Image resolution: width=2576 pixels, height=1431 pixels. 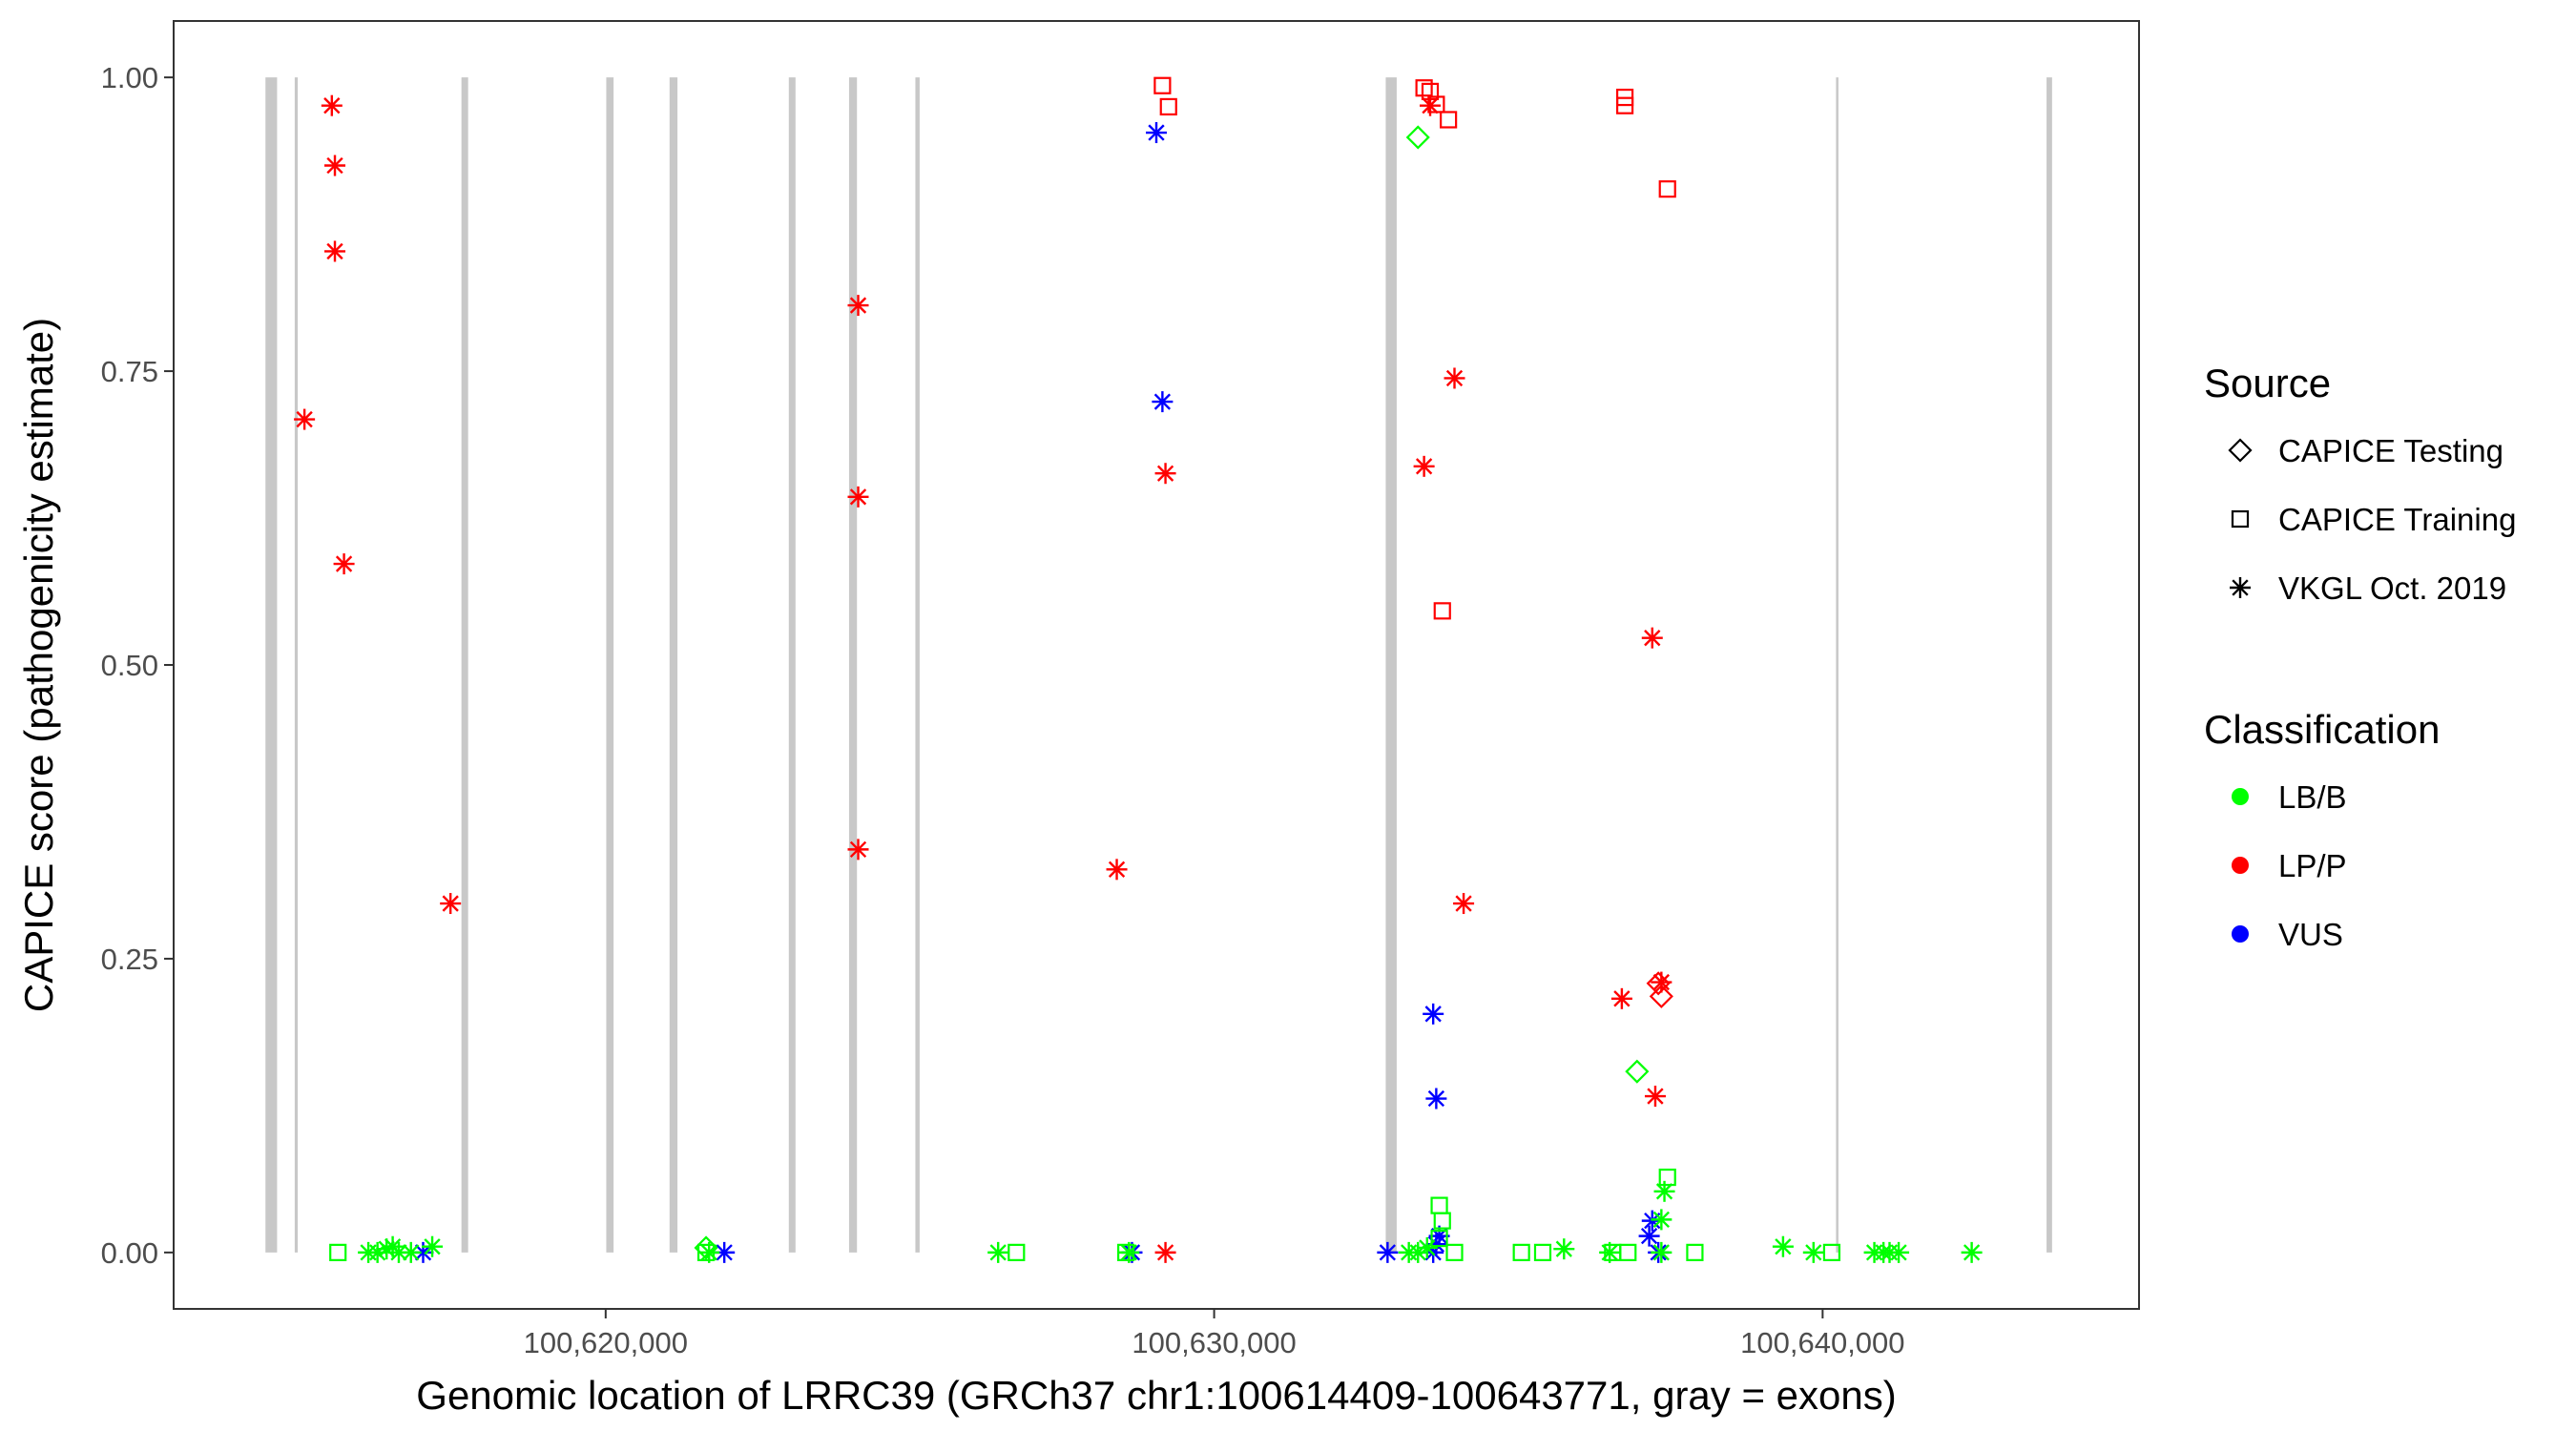 What do you see at coordinates (2312, 865) in the screenshot?
I see `legend-classification-label: LP/P` at bounding box center [2312, 865].